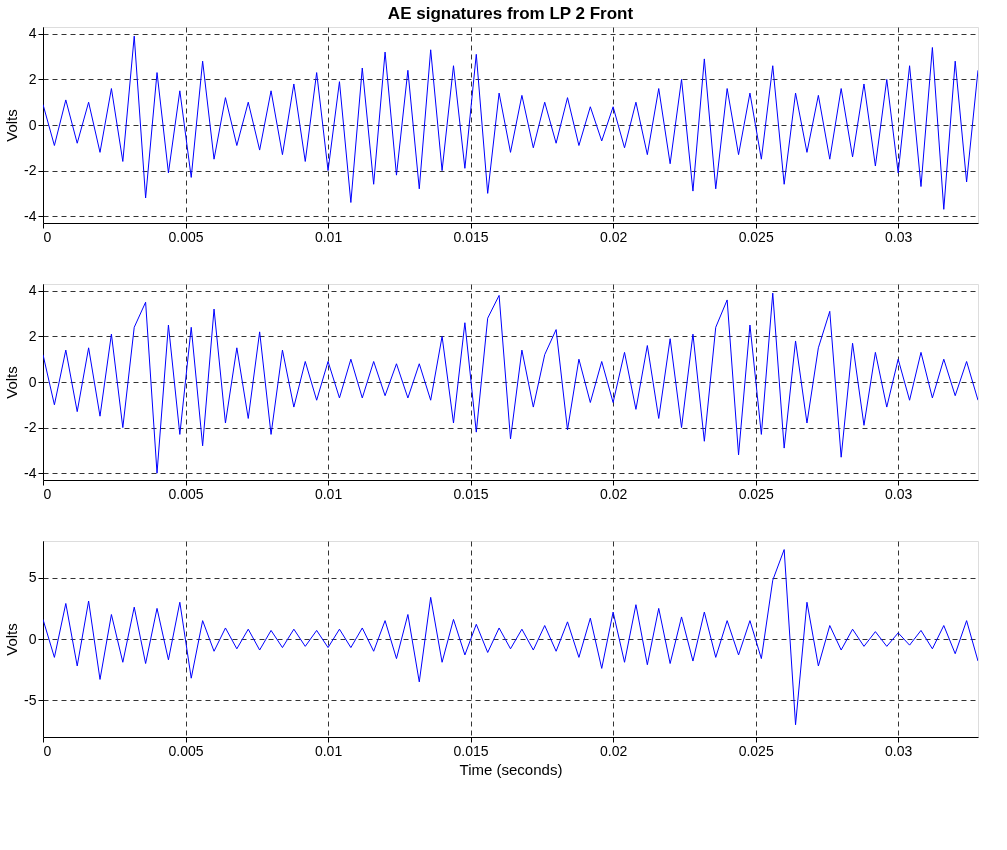  What do you see at coordinates (510, 13) in the screenshot?
I see `chart-title: AE signatures from LP 2 Front` at bounding box center [510, 13].